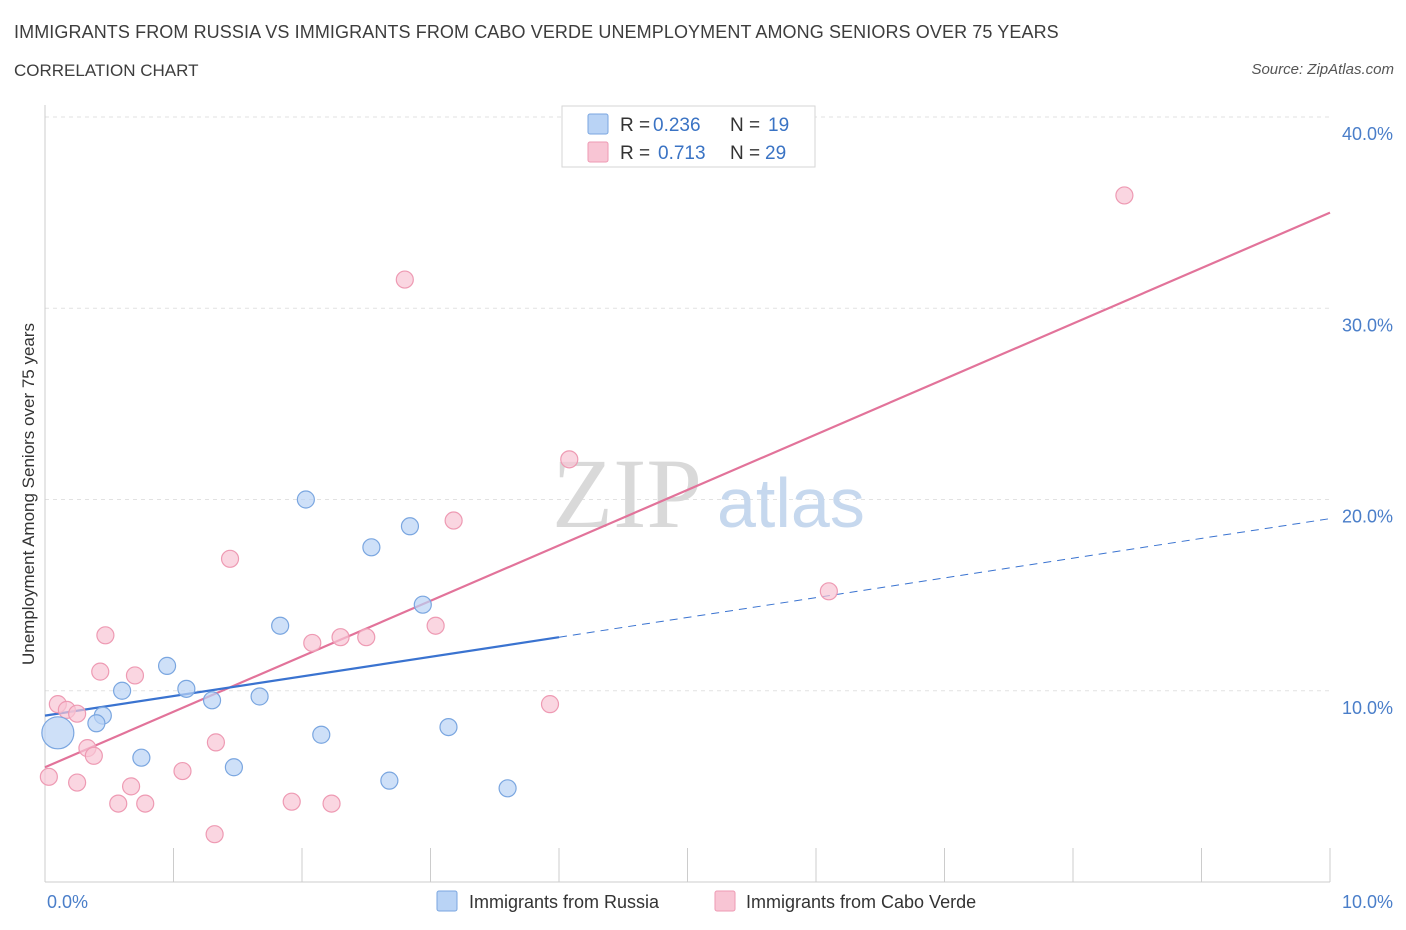 The height and width of the screenshot is (930, 1406). Describe the element at coordinates (598, 124) in the screenshot. I see `stats-swatch-russia` at that location.